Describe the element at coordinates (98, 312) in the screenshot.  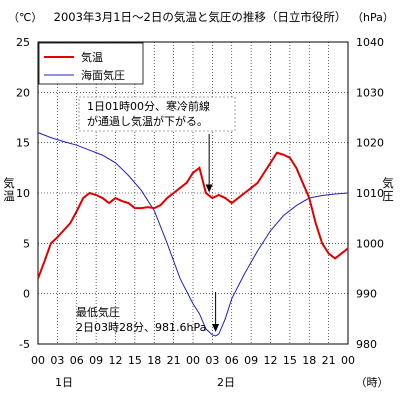
I see `annotation-line-1: 最低気圧` at that location.